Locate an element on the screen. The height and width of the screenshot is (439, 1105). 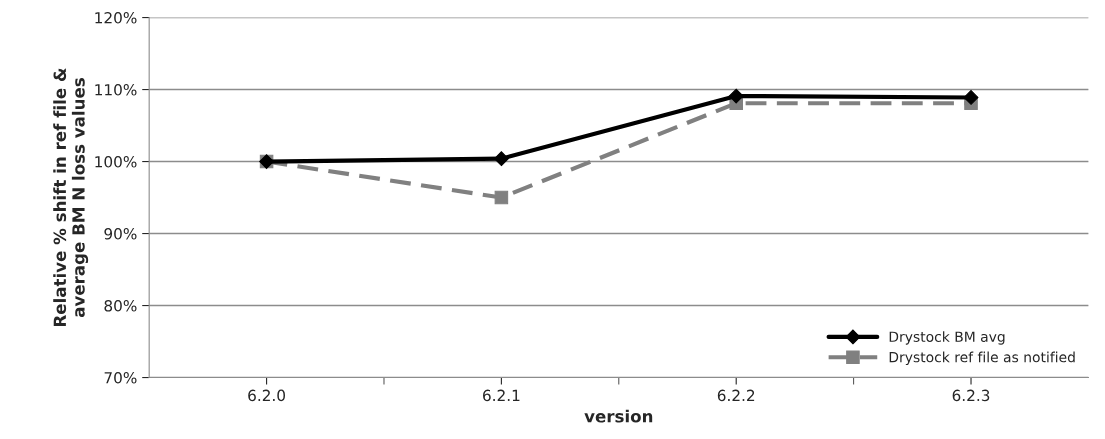
x-tick-label: 6.2.0 is located at coordinates (266, 395).